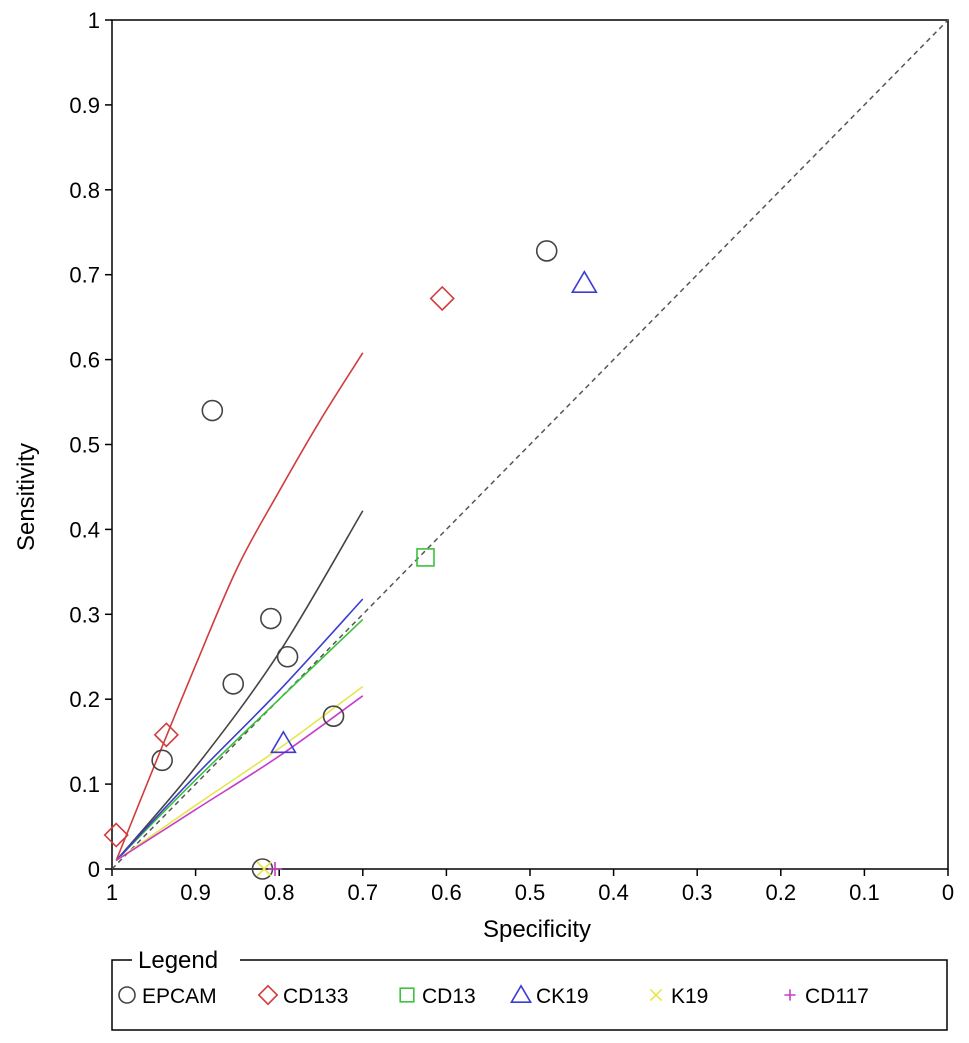 The image size is (969, 1043). I want to click on legend-label-cd13: CD13, so click(449, 996).